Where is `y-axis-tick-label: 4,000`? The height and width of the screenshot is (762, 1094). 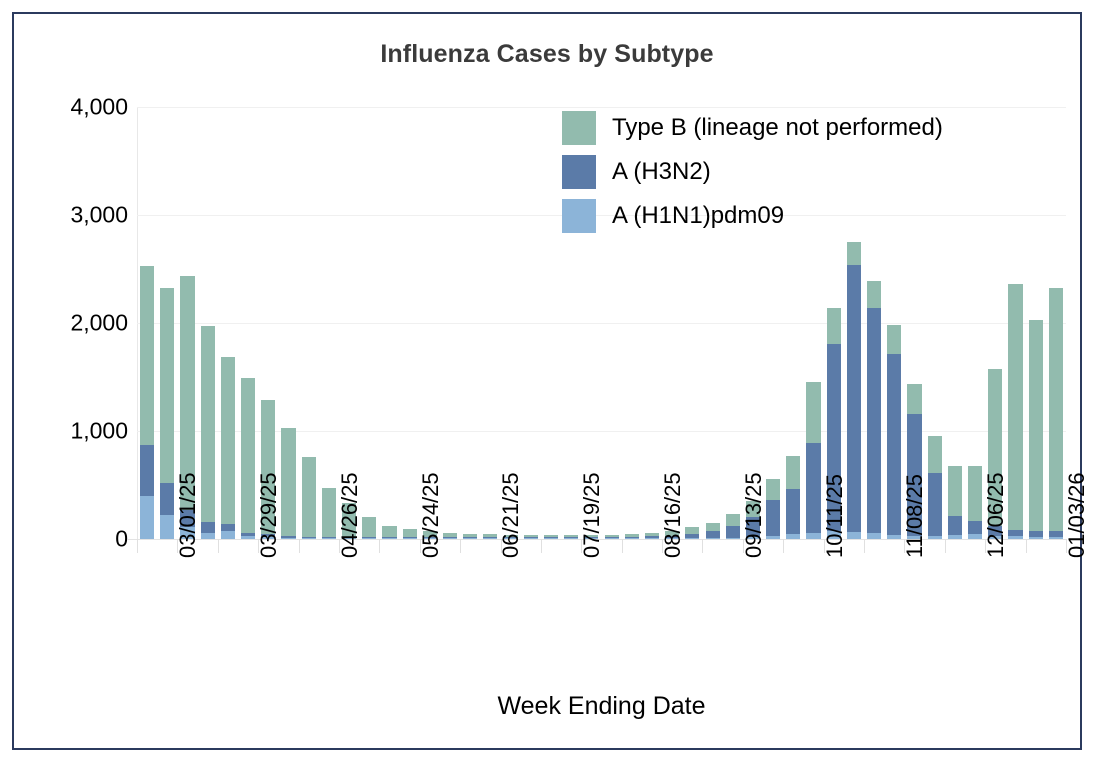
y-axis-tick-label: 4,000 is located at coordinates (99, 106).